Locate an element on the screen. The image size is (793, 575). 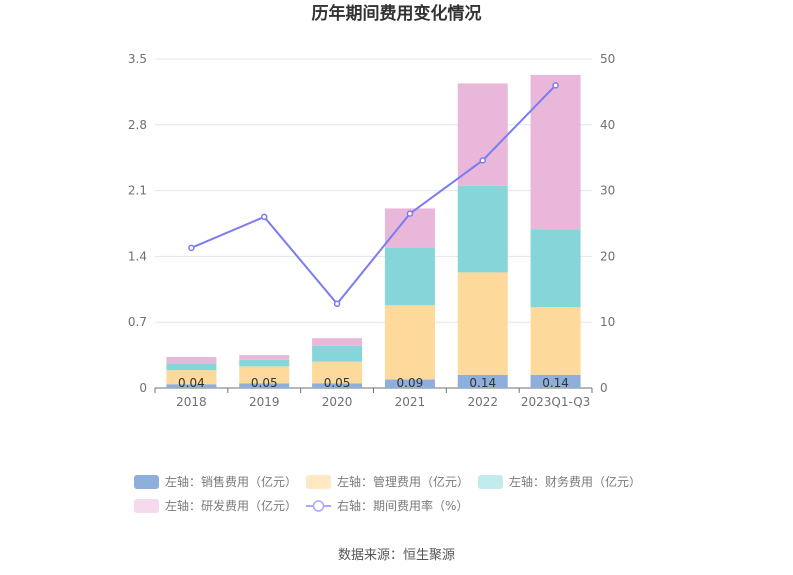
legend-label: 左轴：管理费用（亿元） is located at coordinates (403, 481).